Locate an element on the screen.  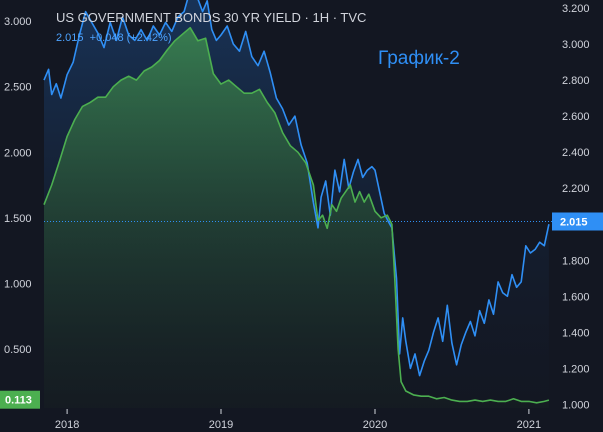
x-axis-tick-3: 2021 is located at coordinates (529, 425).